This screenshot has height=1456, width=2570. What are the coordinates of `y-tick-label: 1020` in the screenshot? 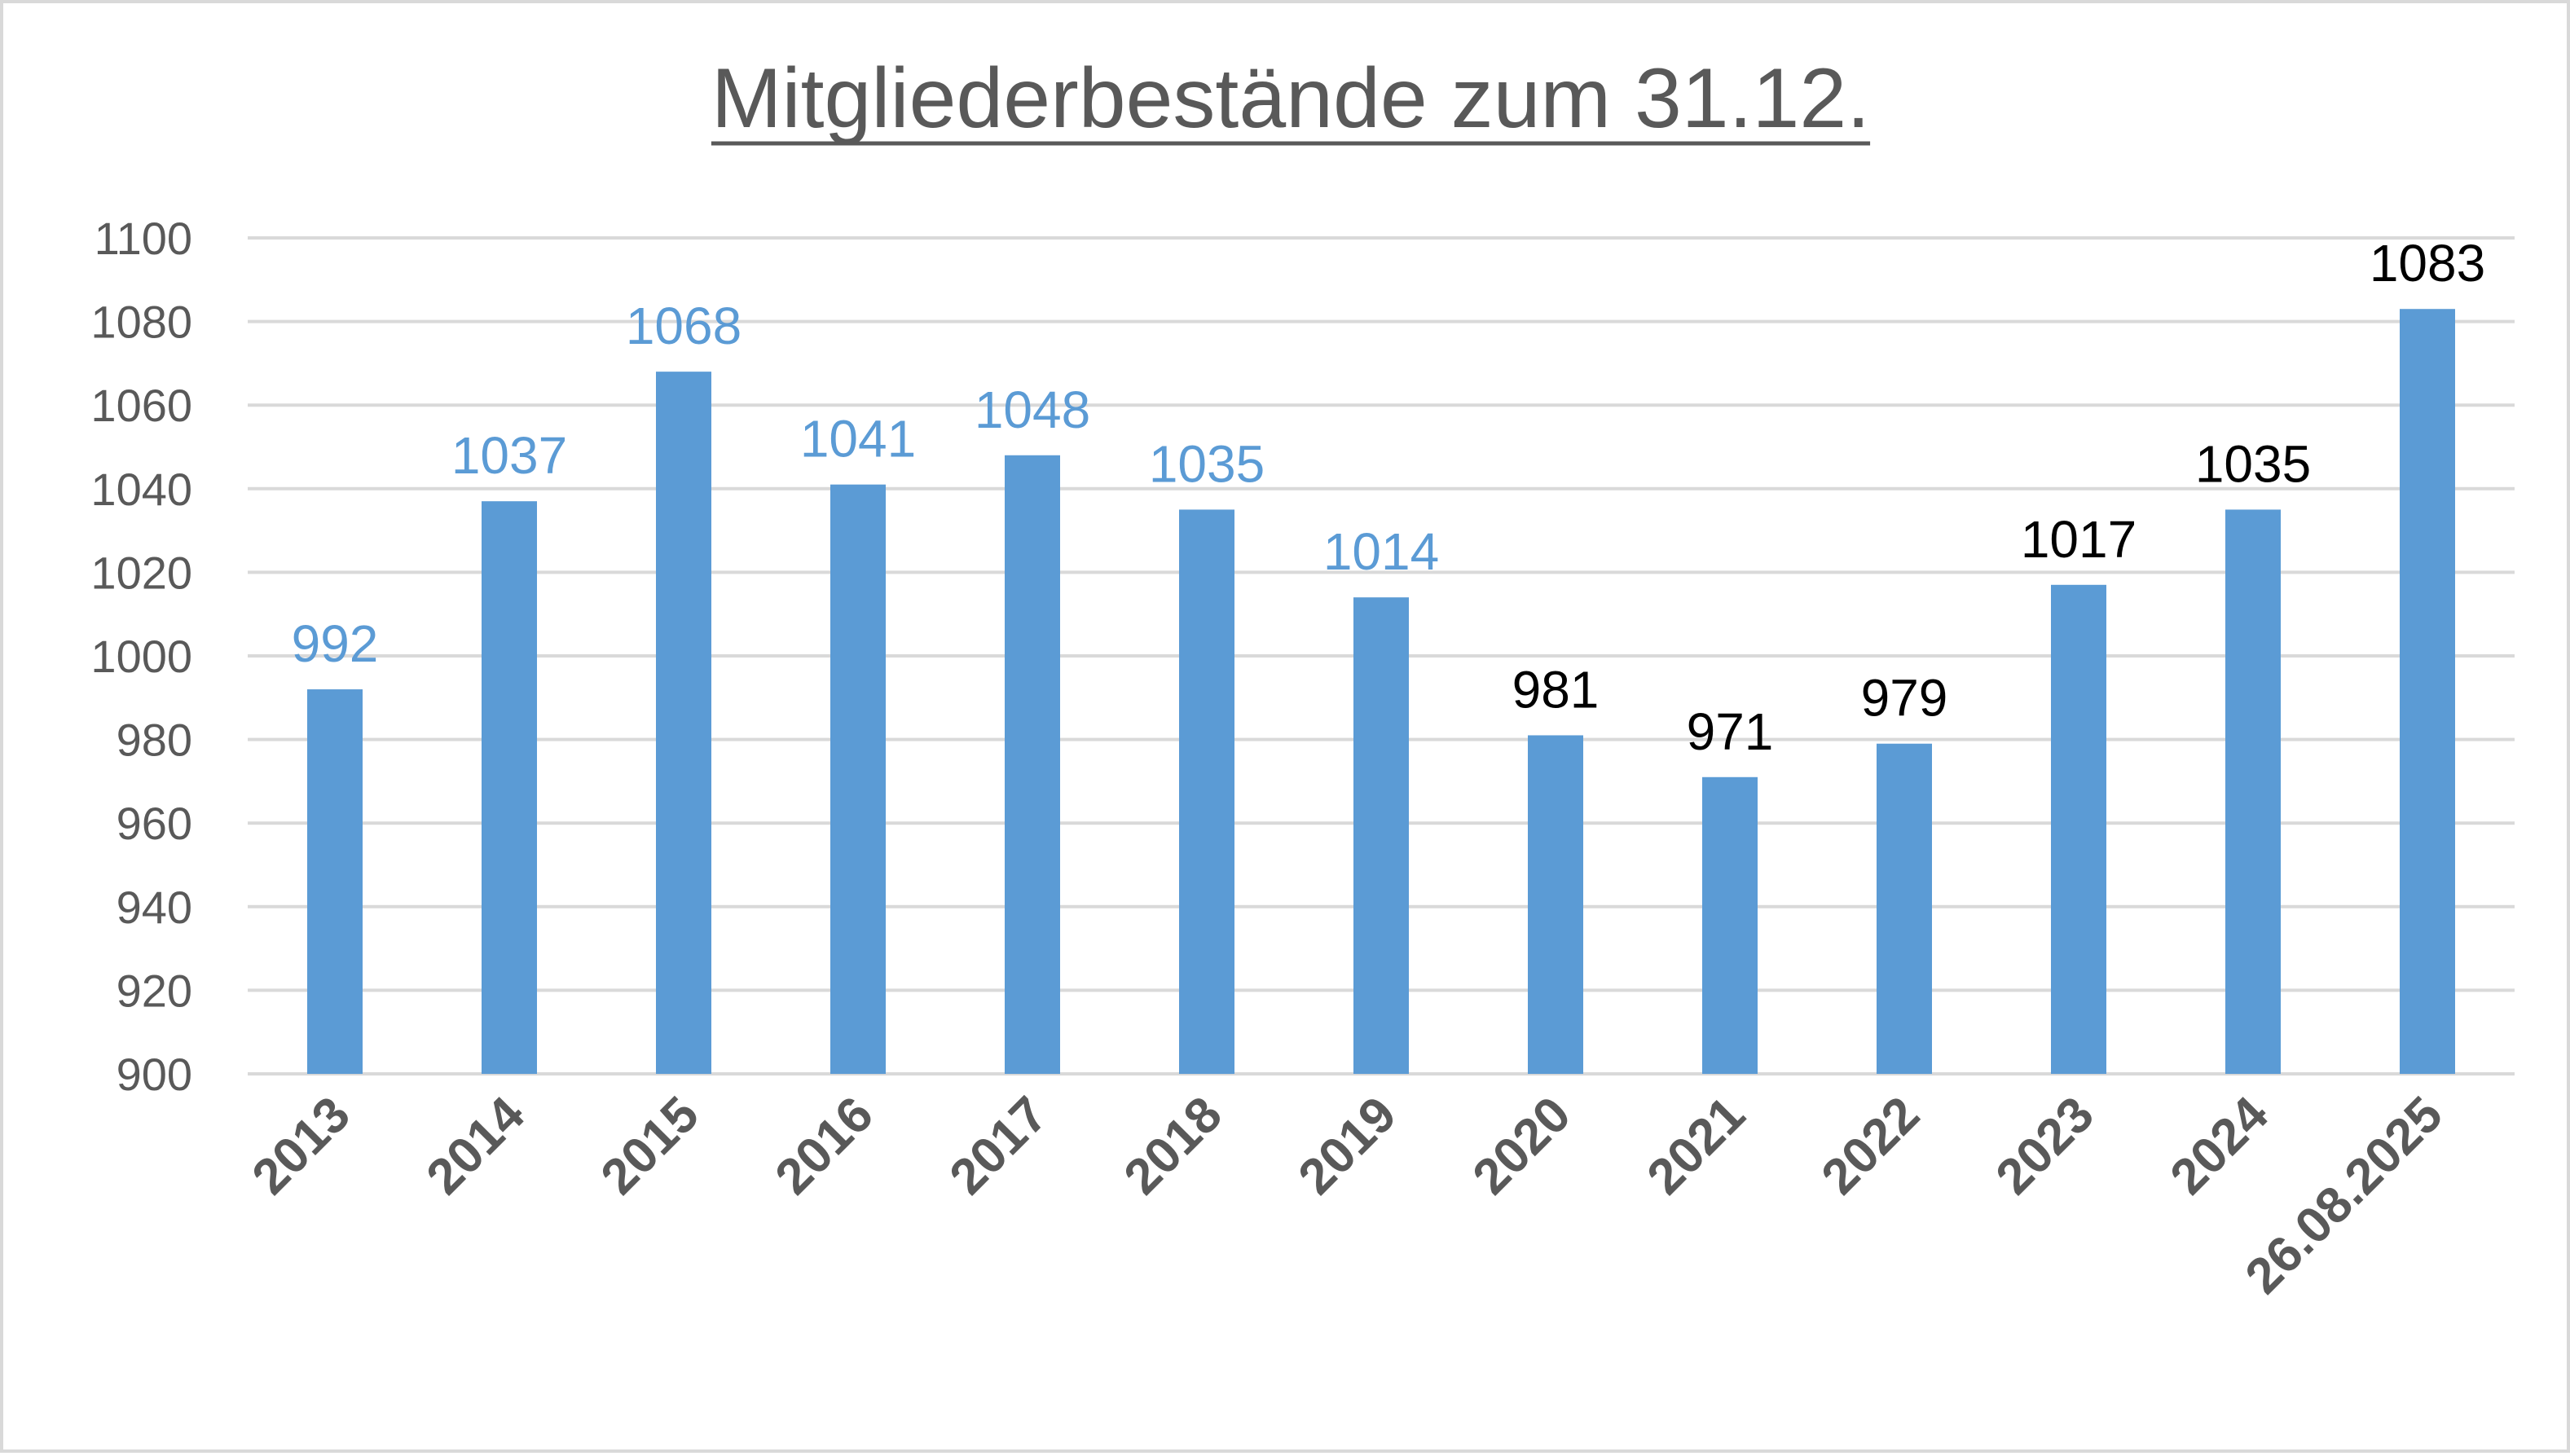 It's located at (141, 573).